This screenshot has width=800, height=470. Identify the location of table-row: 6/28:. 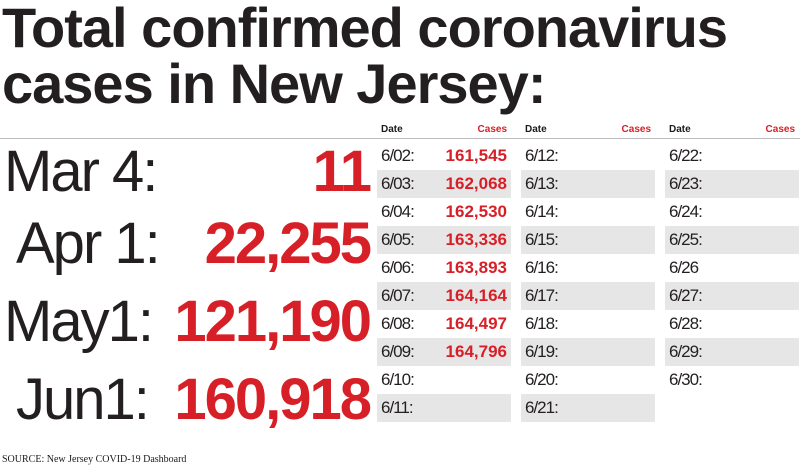
(732, 324).